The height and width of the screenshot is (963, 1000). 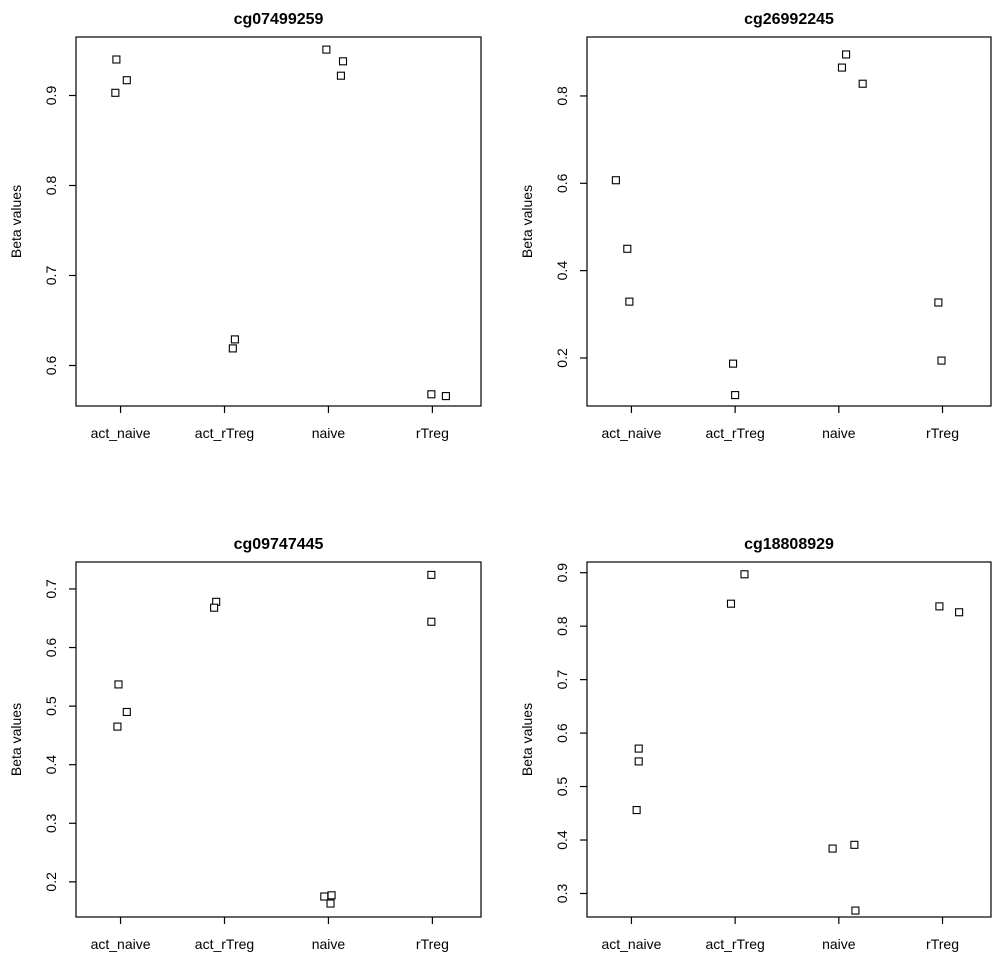 I want to click on chart-title: cg18808929, so click(x=789, y=544).